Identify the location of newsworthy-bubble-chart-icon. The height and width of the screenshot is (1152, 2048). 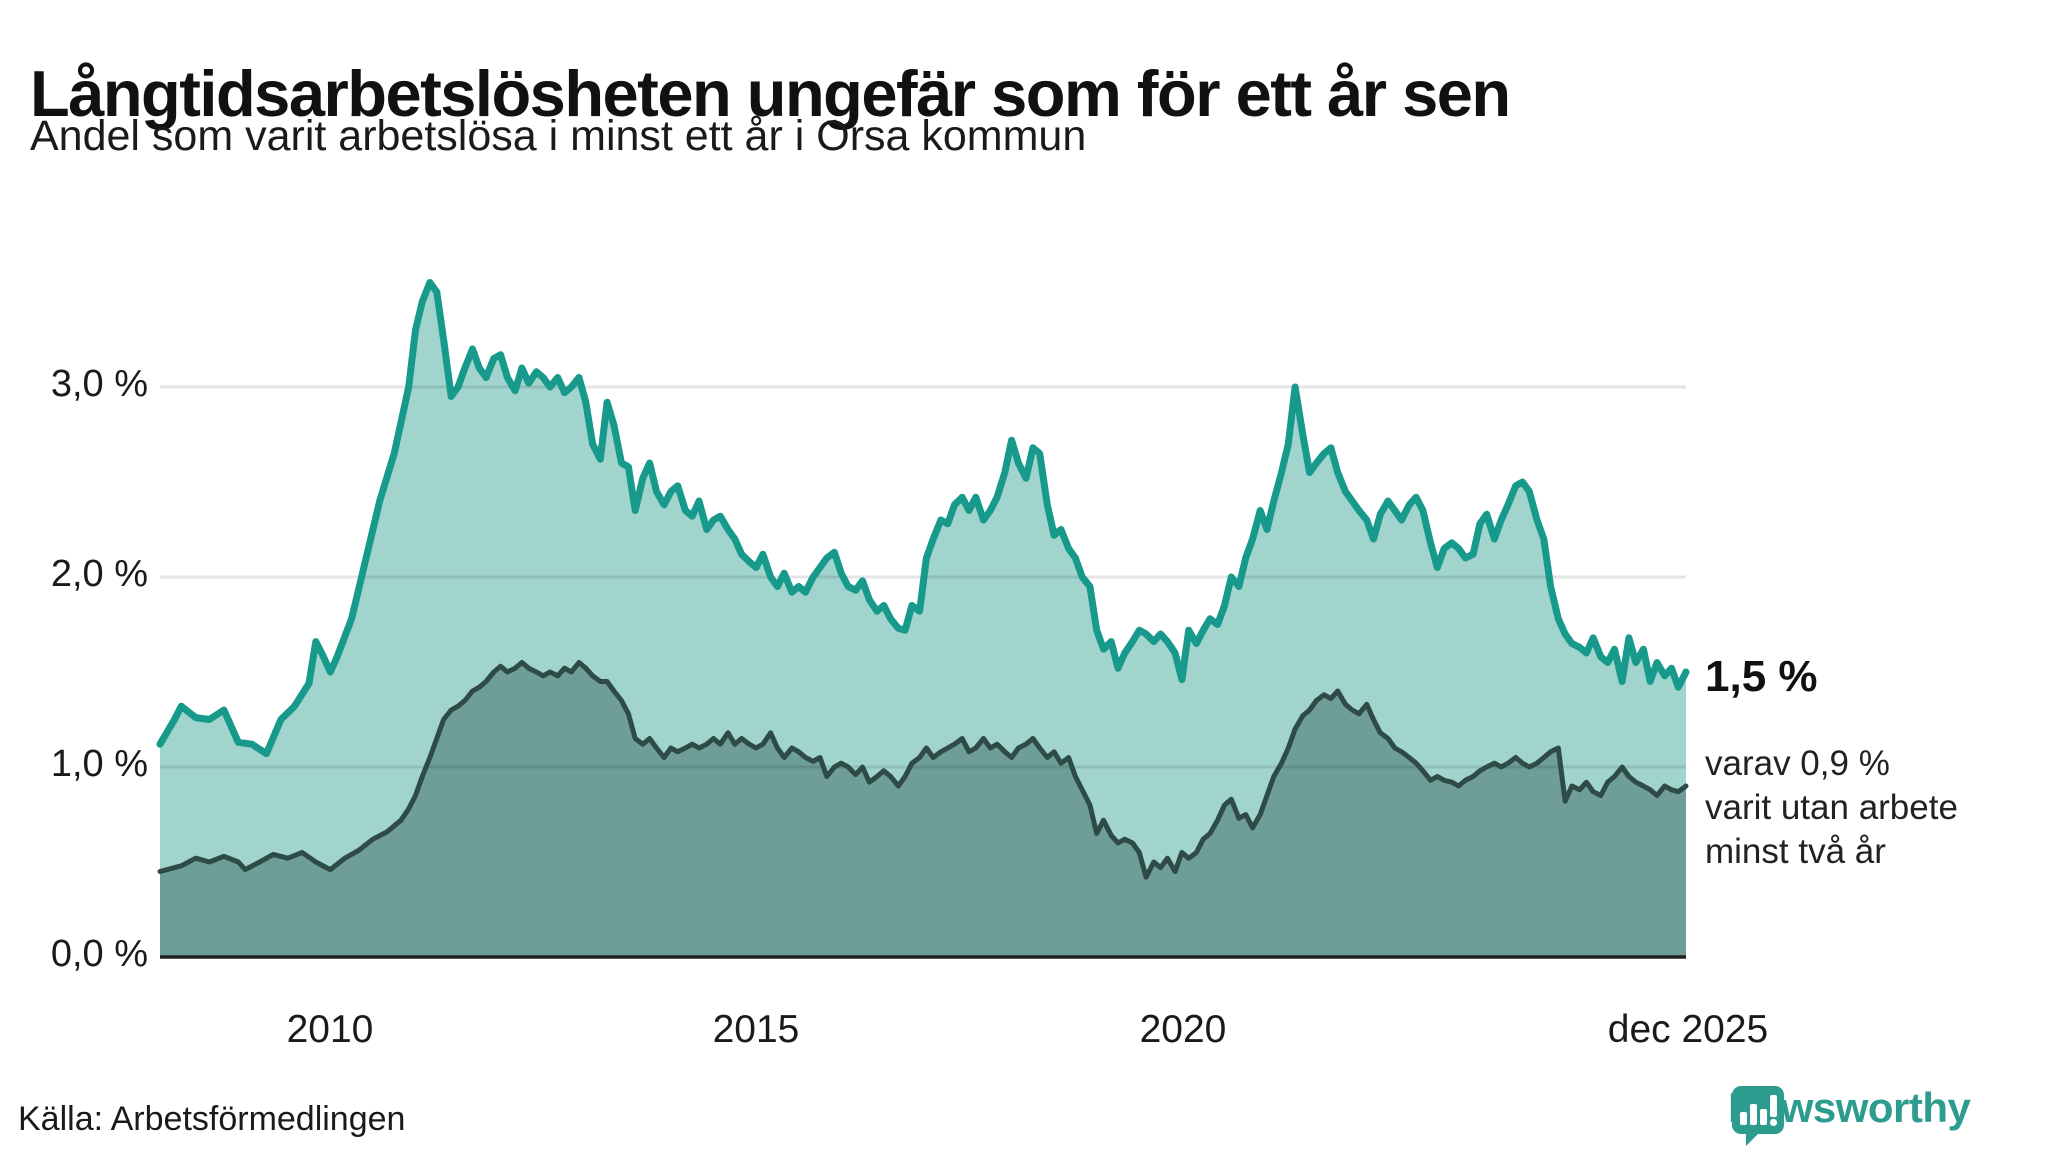
(1758, 1116).